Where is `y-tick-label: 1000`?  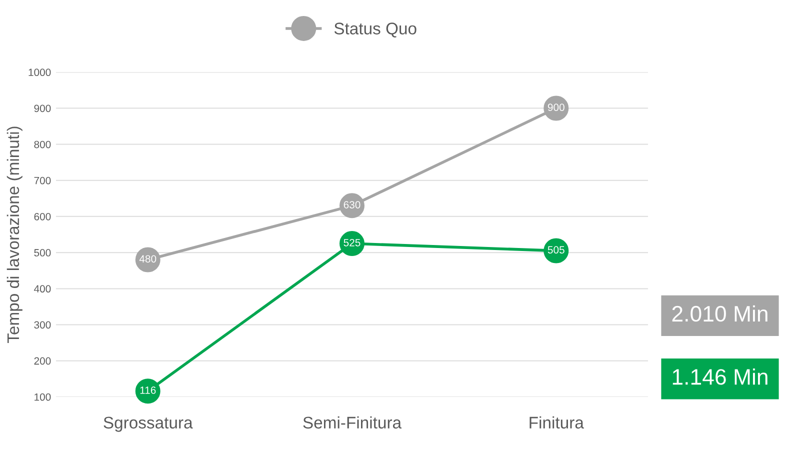 y-tick-label: 1000 is located at coordinates (39, 72).